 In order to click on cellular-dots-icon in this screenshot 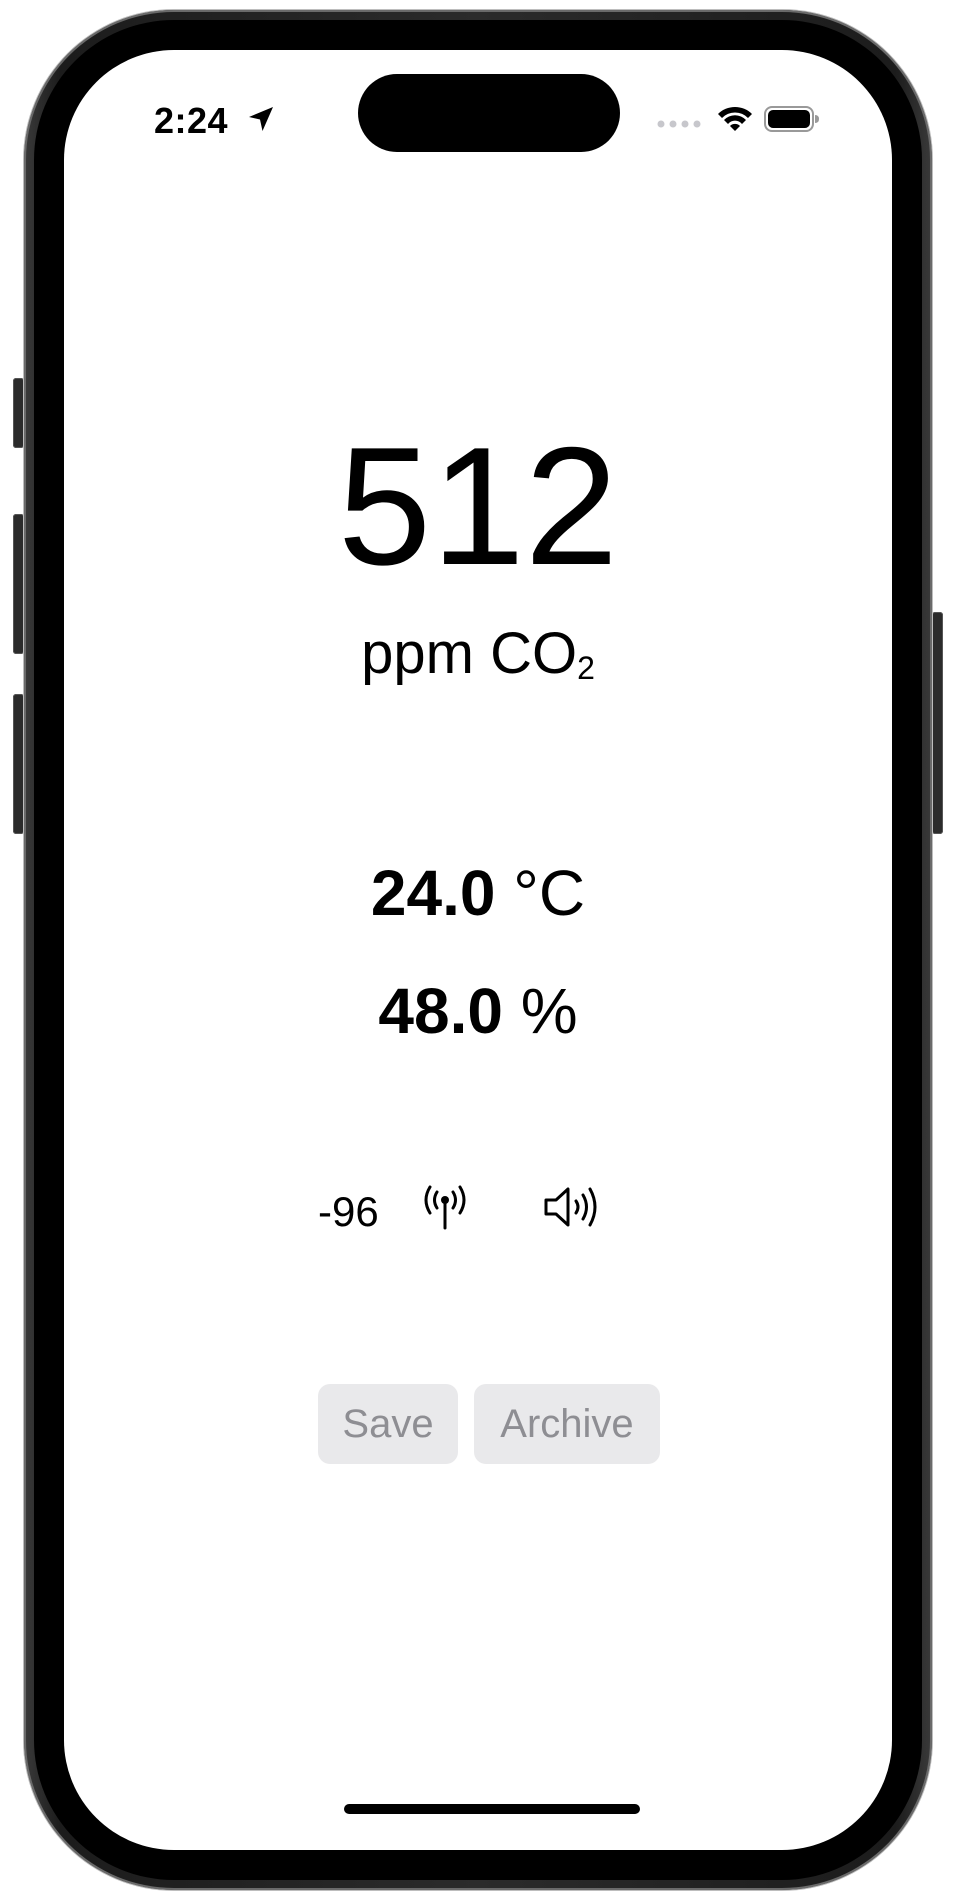, I will do `click(679, 124)`.